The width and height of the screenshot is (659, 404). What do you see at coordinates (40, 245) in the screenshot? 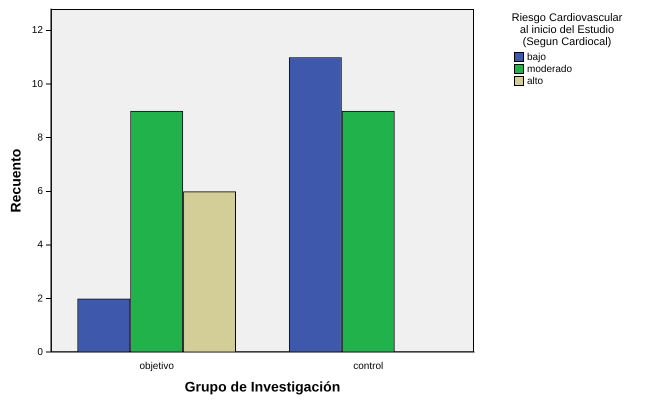
I see `y-tick-label: 4` at bounding box center [40, 245].